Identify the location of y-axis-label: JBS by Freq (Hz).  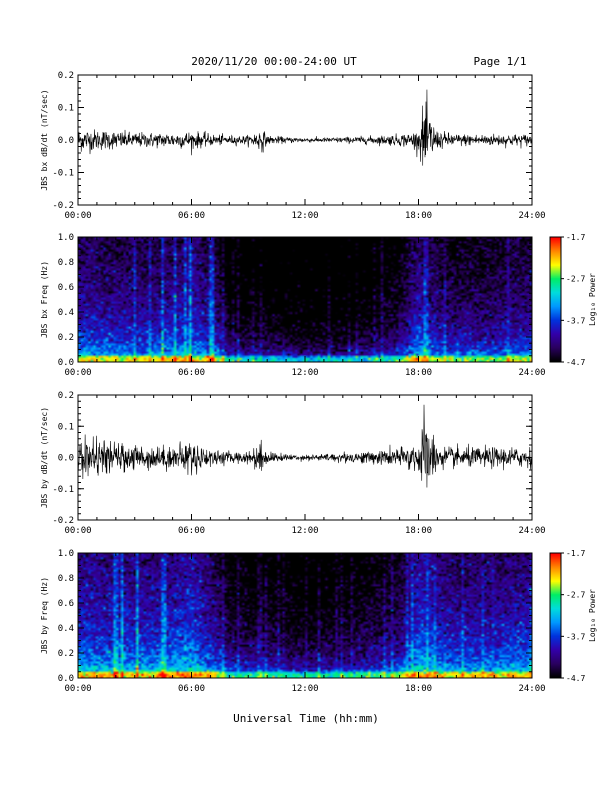
(44, 615).